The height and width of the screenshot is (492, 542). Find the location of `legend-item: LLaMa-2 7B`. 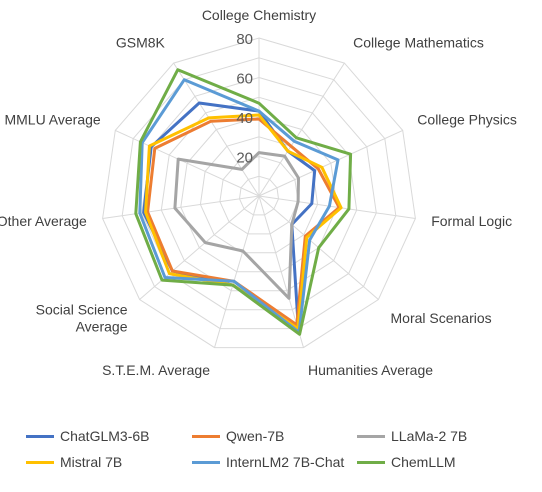

legend-item: LLaMa-2 7B is located at coordinates (412, 436).